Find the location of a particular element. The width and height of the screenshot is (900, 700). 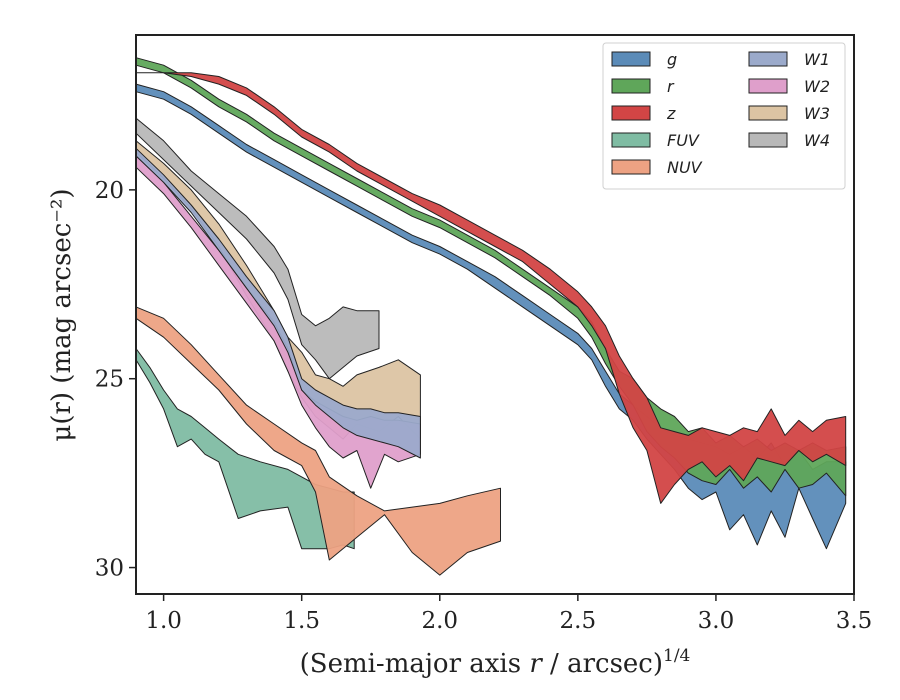

x-tick-label: 1.5 is located at coordinates (301, 621).